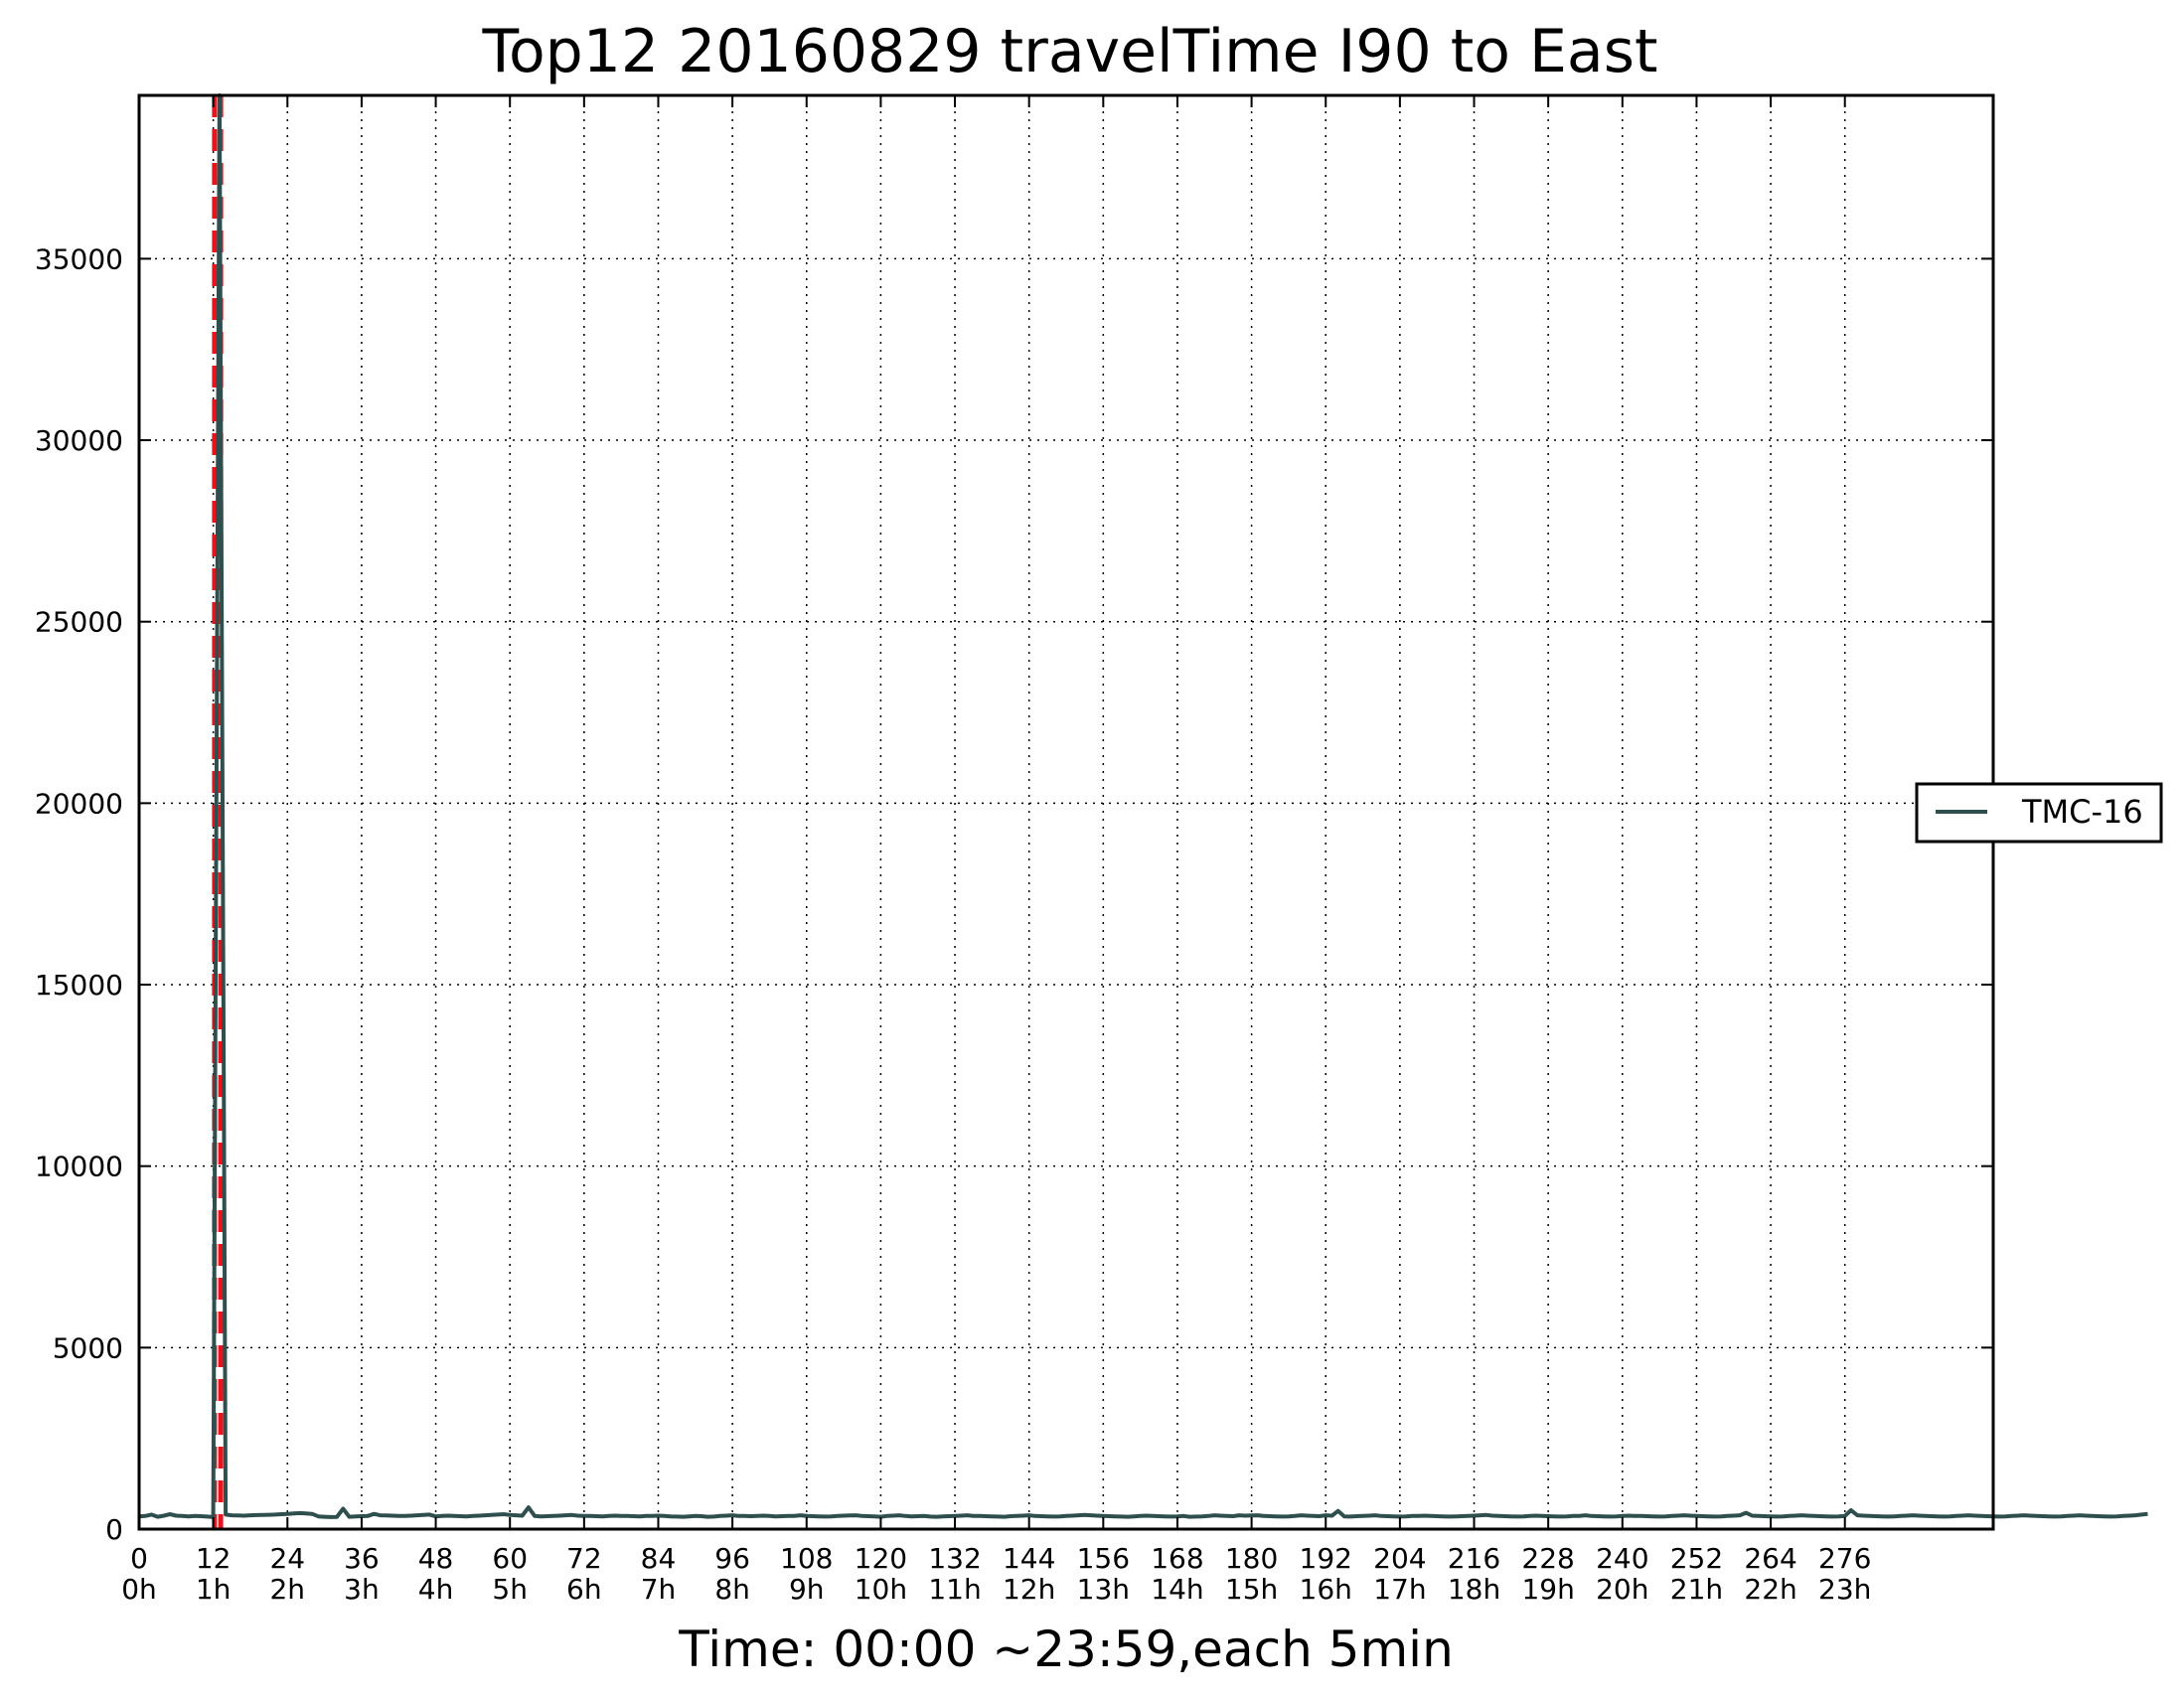  Describe the element at coordinates (659, 1558) in the screenshot. I see `x-tick-label: 84` at that location.